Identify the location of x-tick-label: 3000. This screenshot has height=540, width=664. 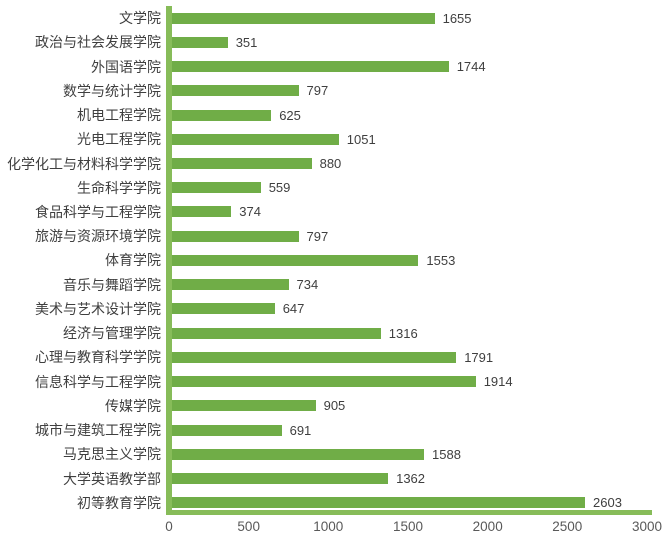
(647, 526).